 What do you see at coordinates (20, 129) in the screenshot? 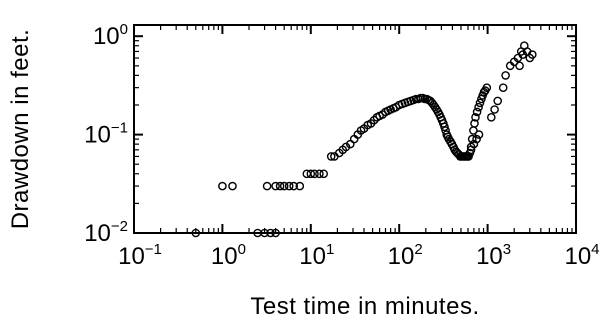
I see `y-axis-title: Drawdown in feet.` at bounding box center [20, 129].